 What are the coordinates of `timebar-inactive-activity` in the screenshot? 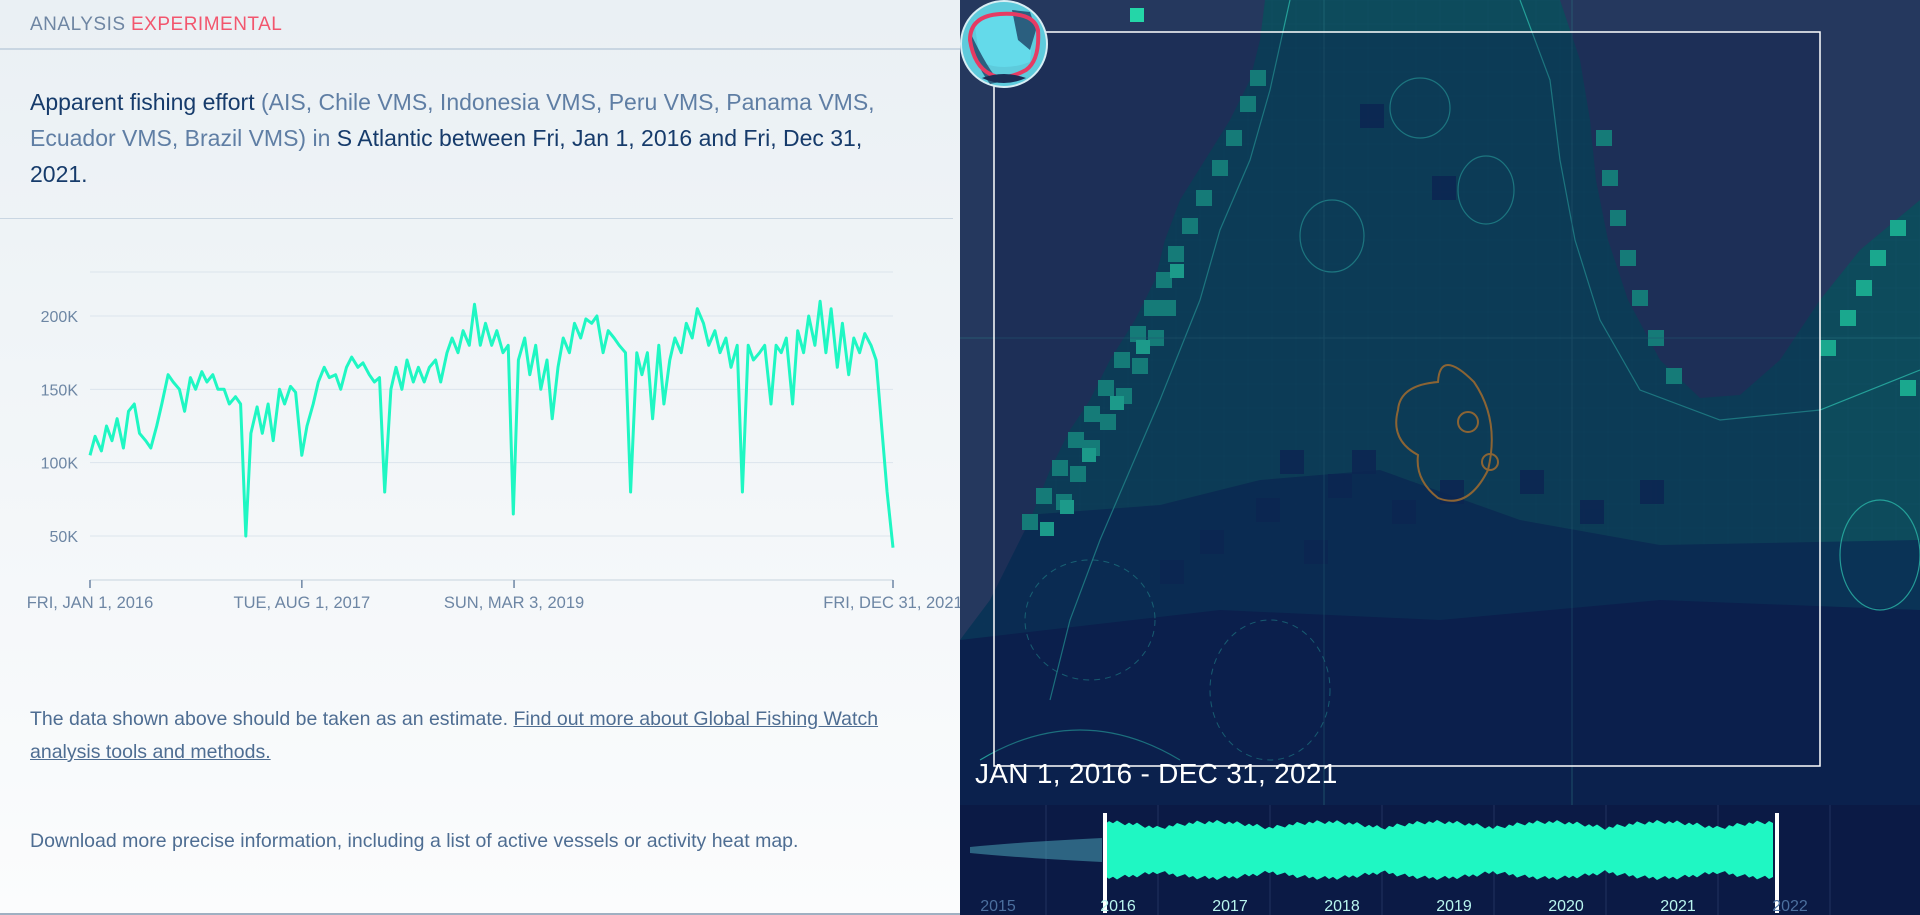 It's located at (1036, 850).